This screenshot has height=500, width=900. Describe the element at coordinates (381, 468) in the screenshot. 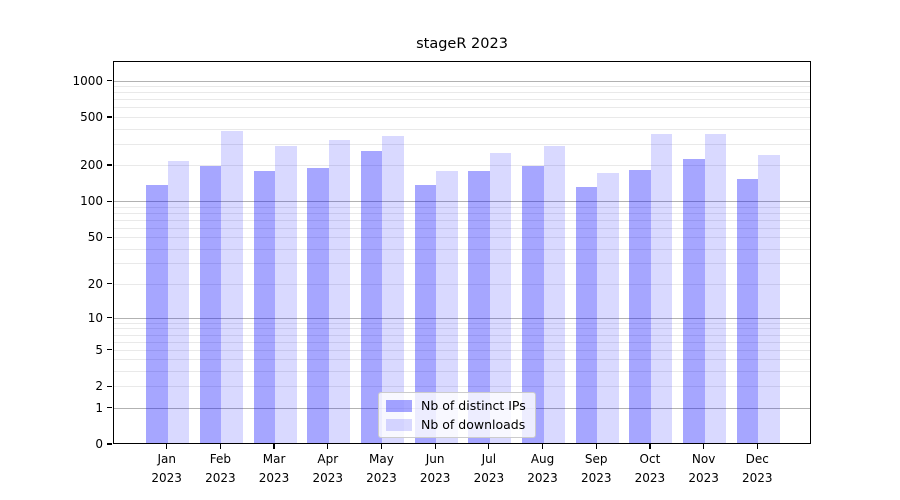

I see `x-axis-tick-label: May 2023` at that location.